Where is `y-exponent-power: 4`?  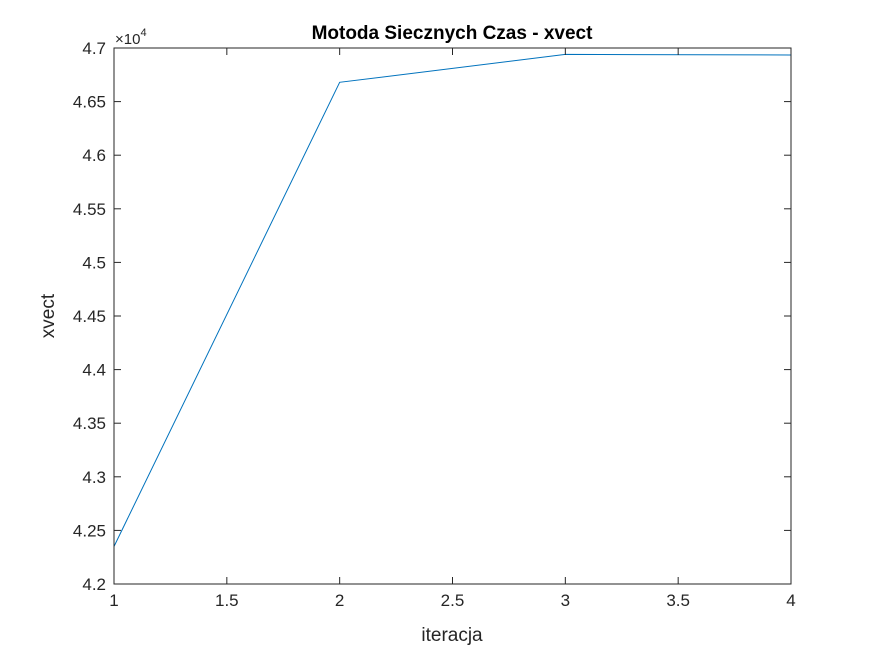 y-exponent-power: 4 is located at coordinates (143, 33).